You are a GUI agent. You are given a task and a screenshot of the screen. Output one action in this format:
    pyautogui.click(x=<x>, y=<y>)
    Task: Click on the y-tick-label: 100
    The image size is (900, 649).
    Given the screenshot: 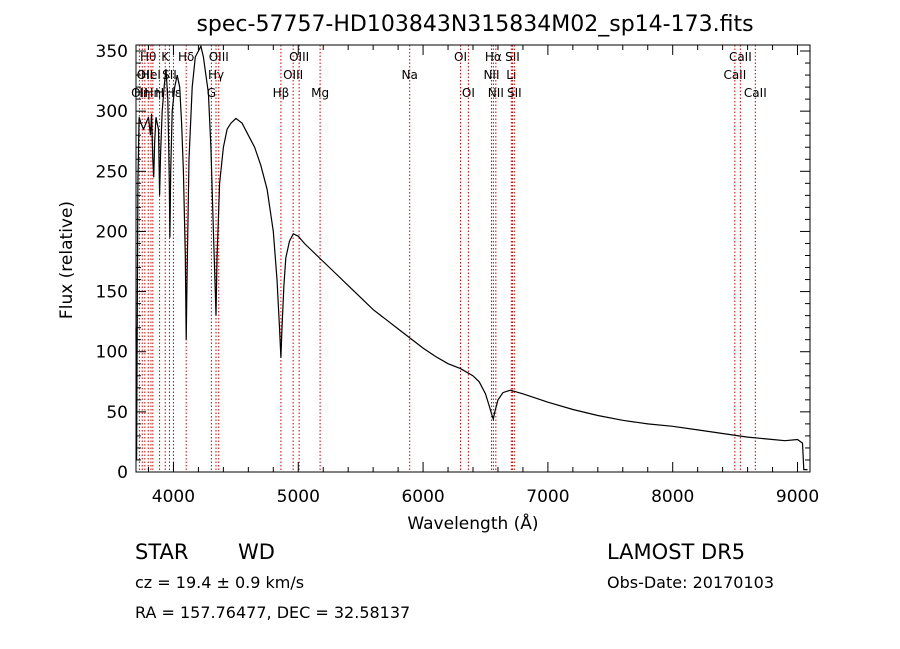 What is the action you would take?
    pyautogui.click(x=112, y=353)
    